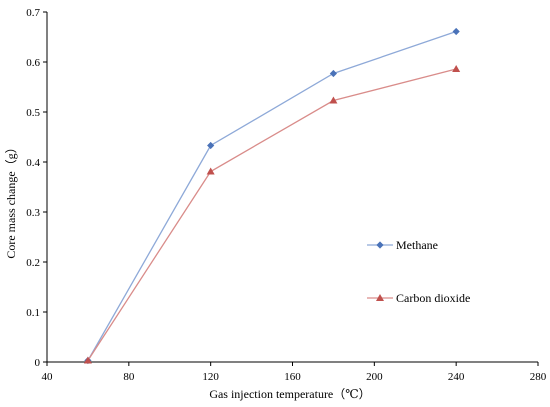  I want to click on x-tick-label: 160, so click(292, 377).